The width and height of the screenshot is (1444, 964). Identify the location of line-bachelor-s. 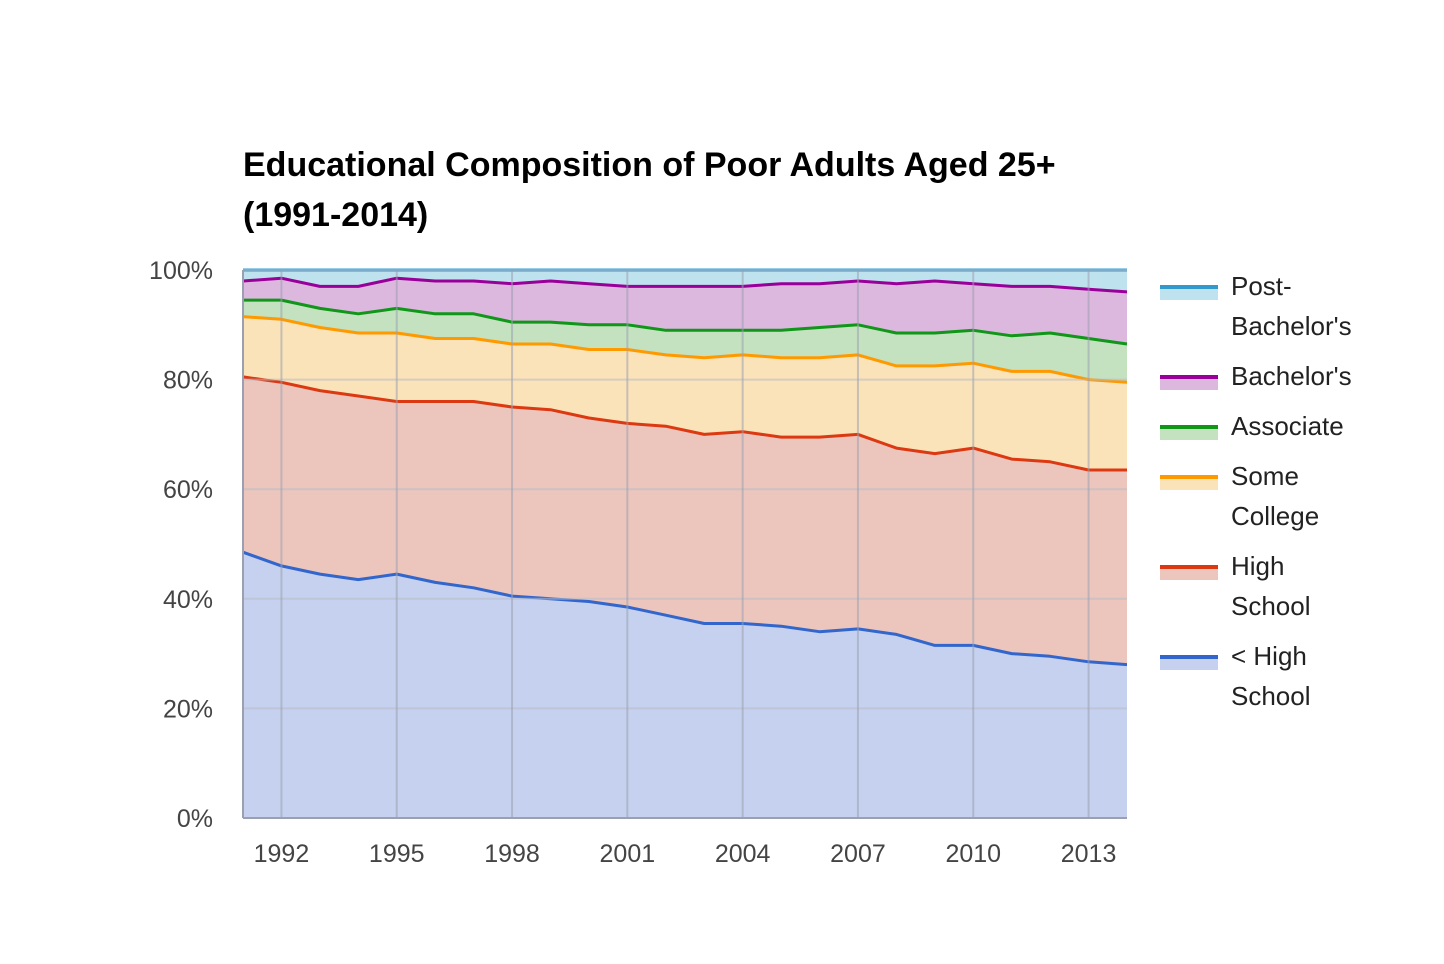
(685, 285).